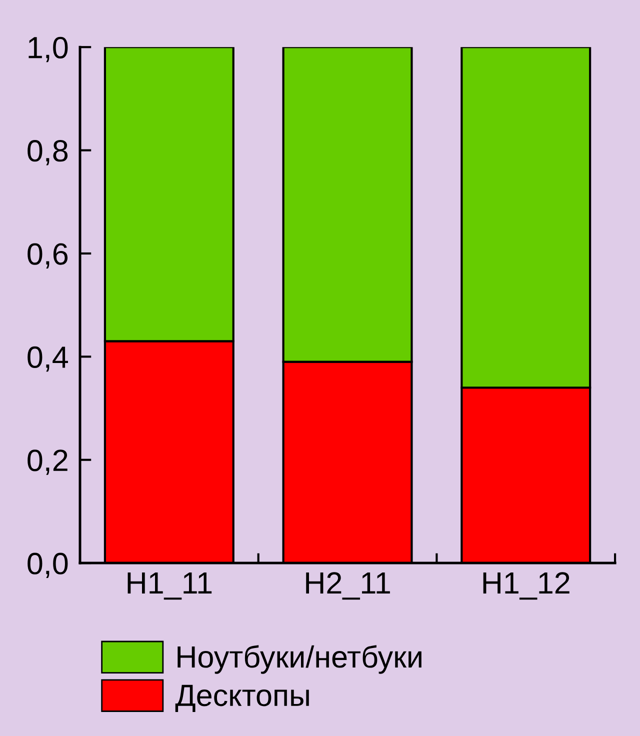 Image resolution: width=640 pixels, height=736 pixels. Describe the element at coordinates (300, 659) in the screenshot. I see `legend-label: Ноутбуки/нетбуки` at that location.